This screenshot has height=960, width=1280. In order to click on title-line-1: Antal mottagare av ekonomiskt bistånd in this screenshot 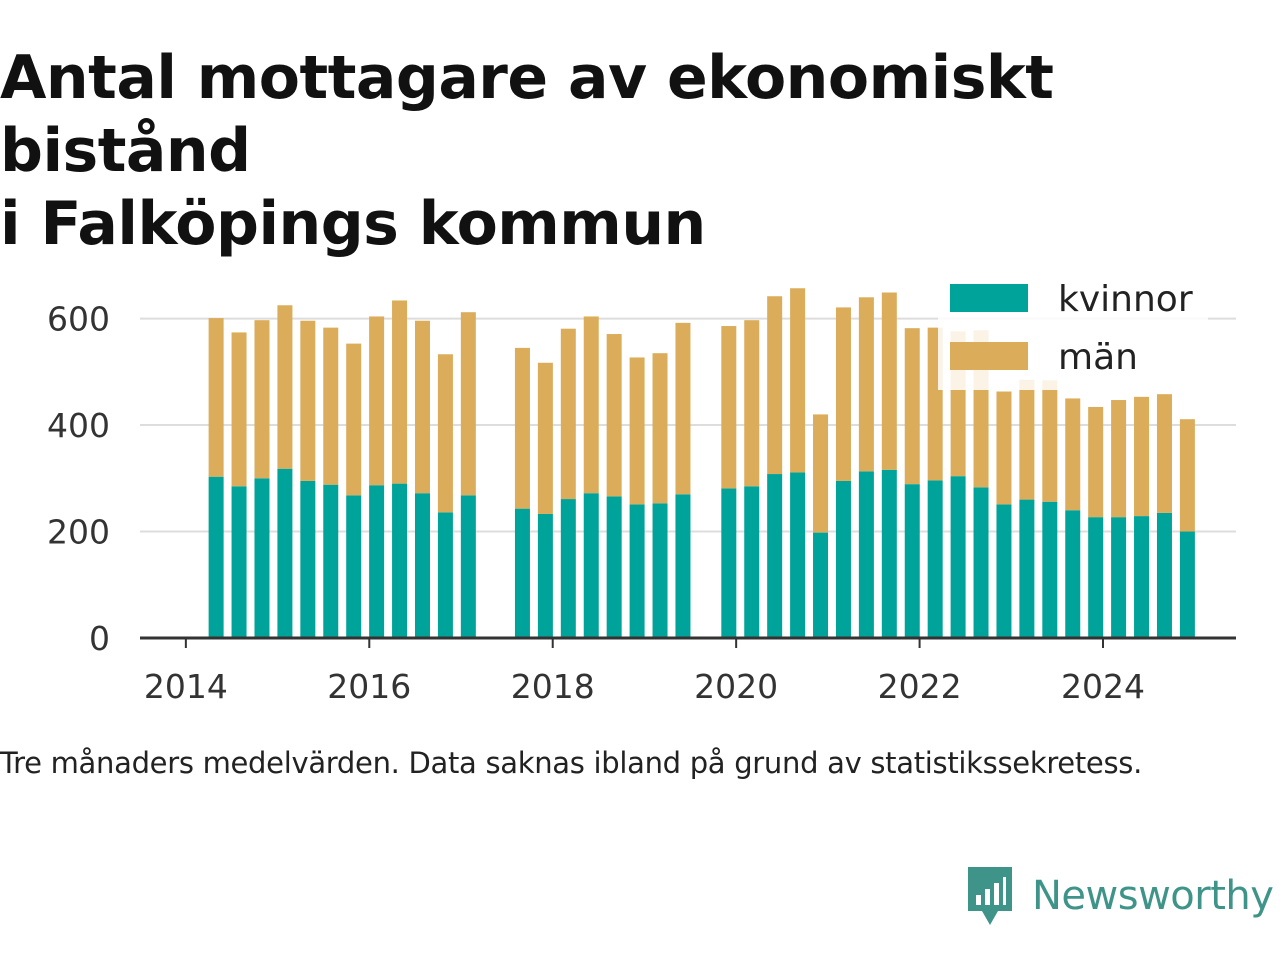, I will do `click(527, 114)`.